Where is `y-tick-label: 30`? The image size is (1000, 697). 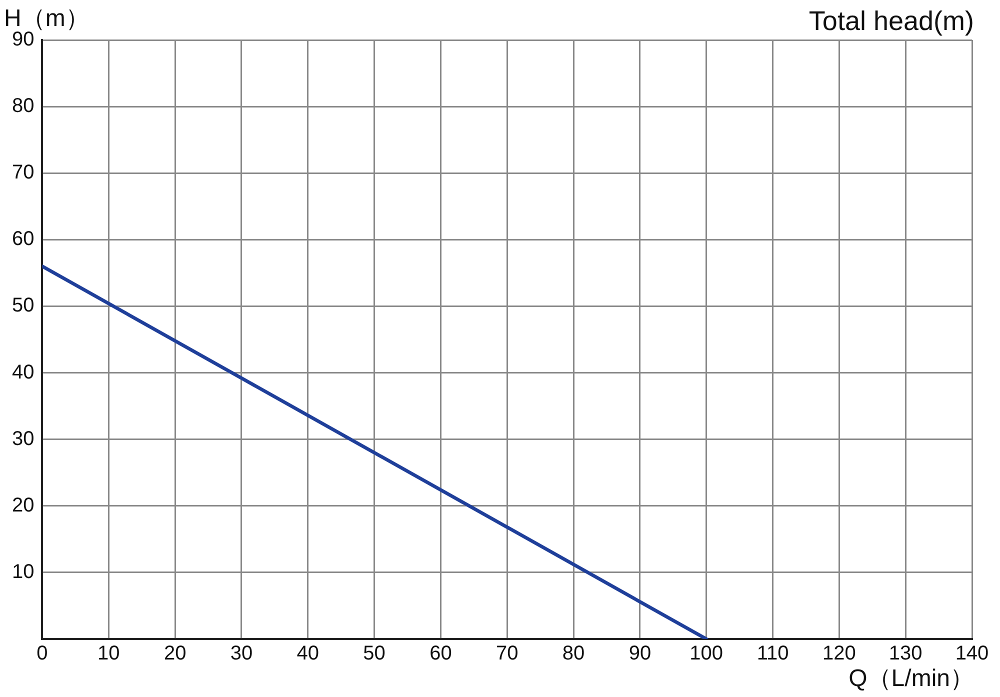 y-tick-label: 30 is located at coordinates (23, 439).